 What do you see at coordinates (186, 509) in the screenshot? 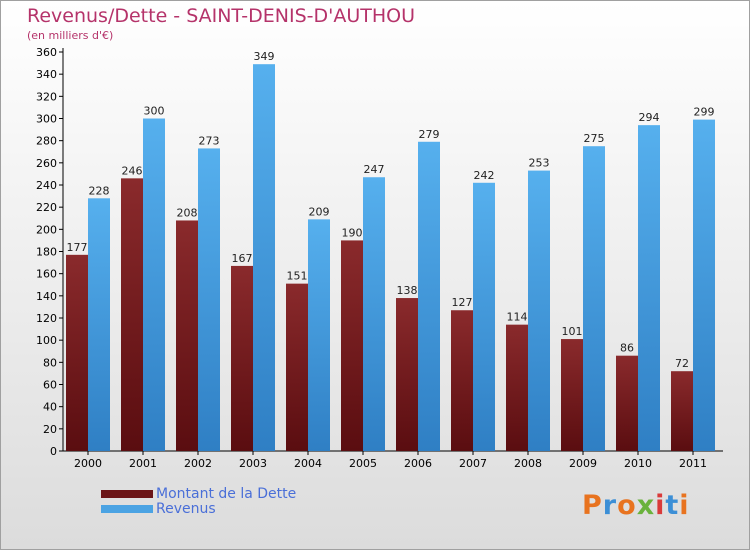
I see `legend-label-revenus: Revenus` at bounding box center [186, 509].